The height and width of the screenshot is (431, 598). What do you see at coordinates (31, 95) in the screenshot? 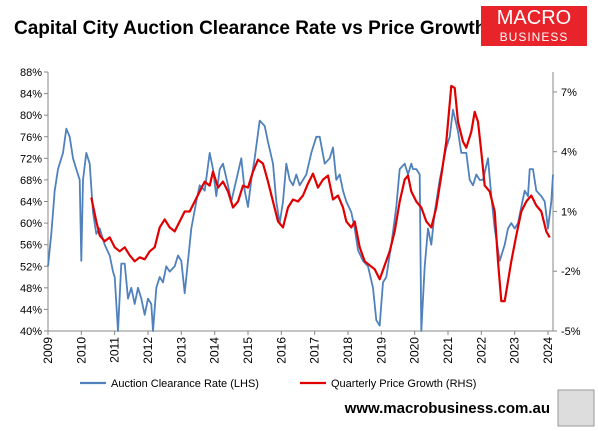
I see `y-tick-label: 84%` at bounding box center [31, 95].